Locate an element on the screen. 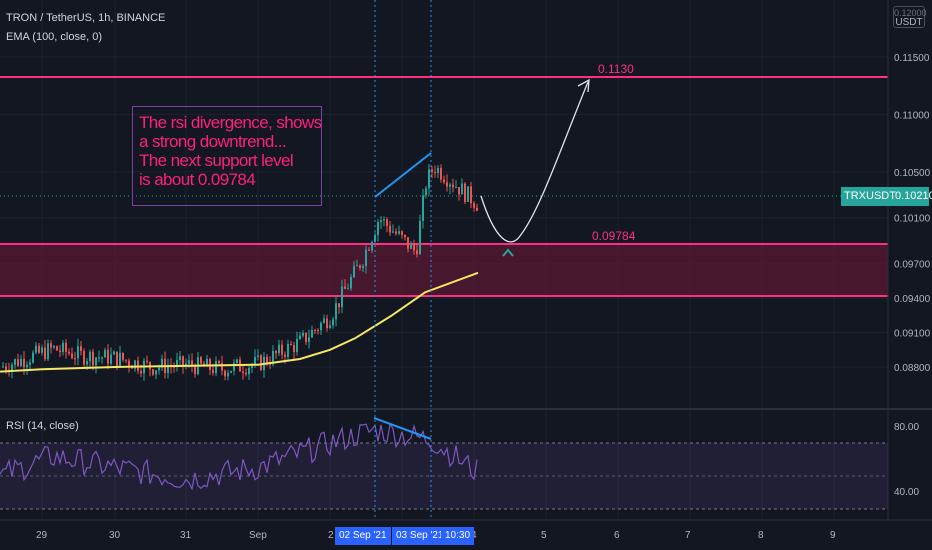 The width and height of the screenshot is (932, 550). currency-button: 0.12000 USDT is located at coordinates (910, 17).